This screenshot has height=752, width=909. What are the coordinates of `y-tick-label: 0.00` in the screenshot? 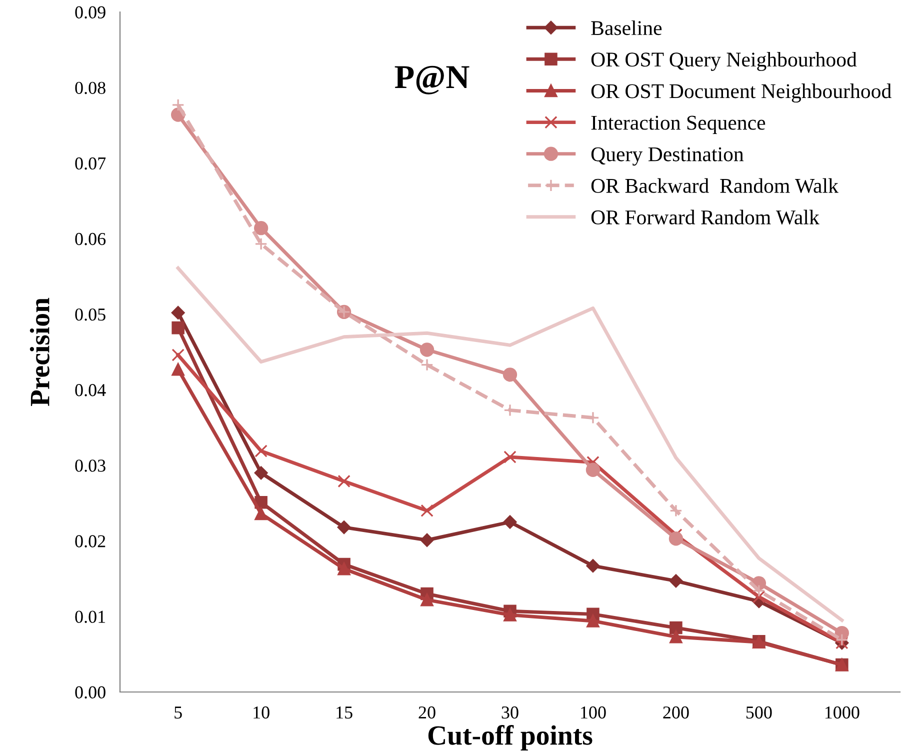 It's located at (90, 692).